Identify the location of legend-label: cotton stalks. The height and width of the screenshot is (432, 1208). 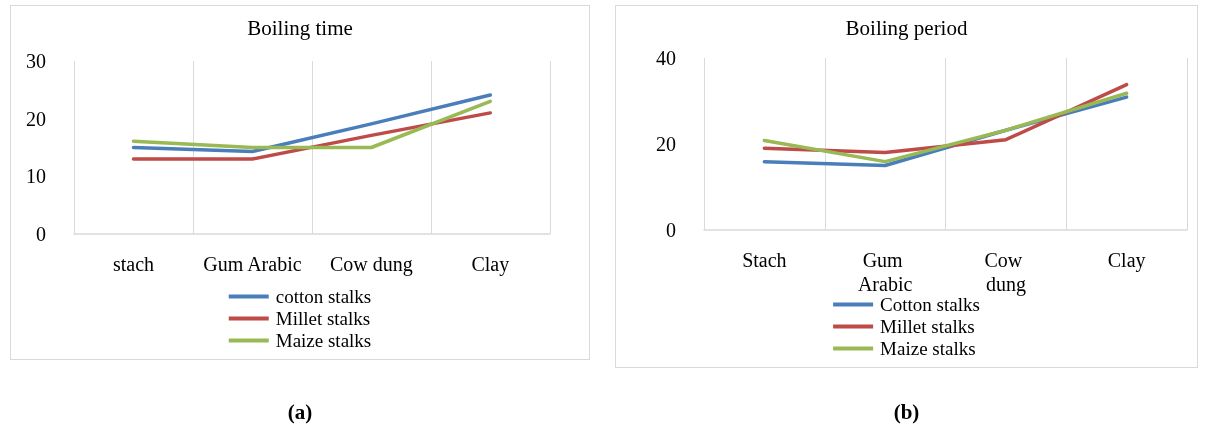
(323, 296).